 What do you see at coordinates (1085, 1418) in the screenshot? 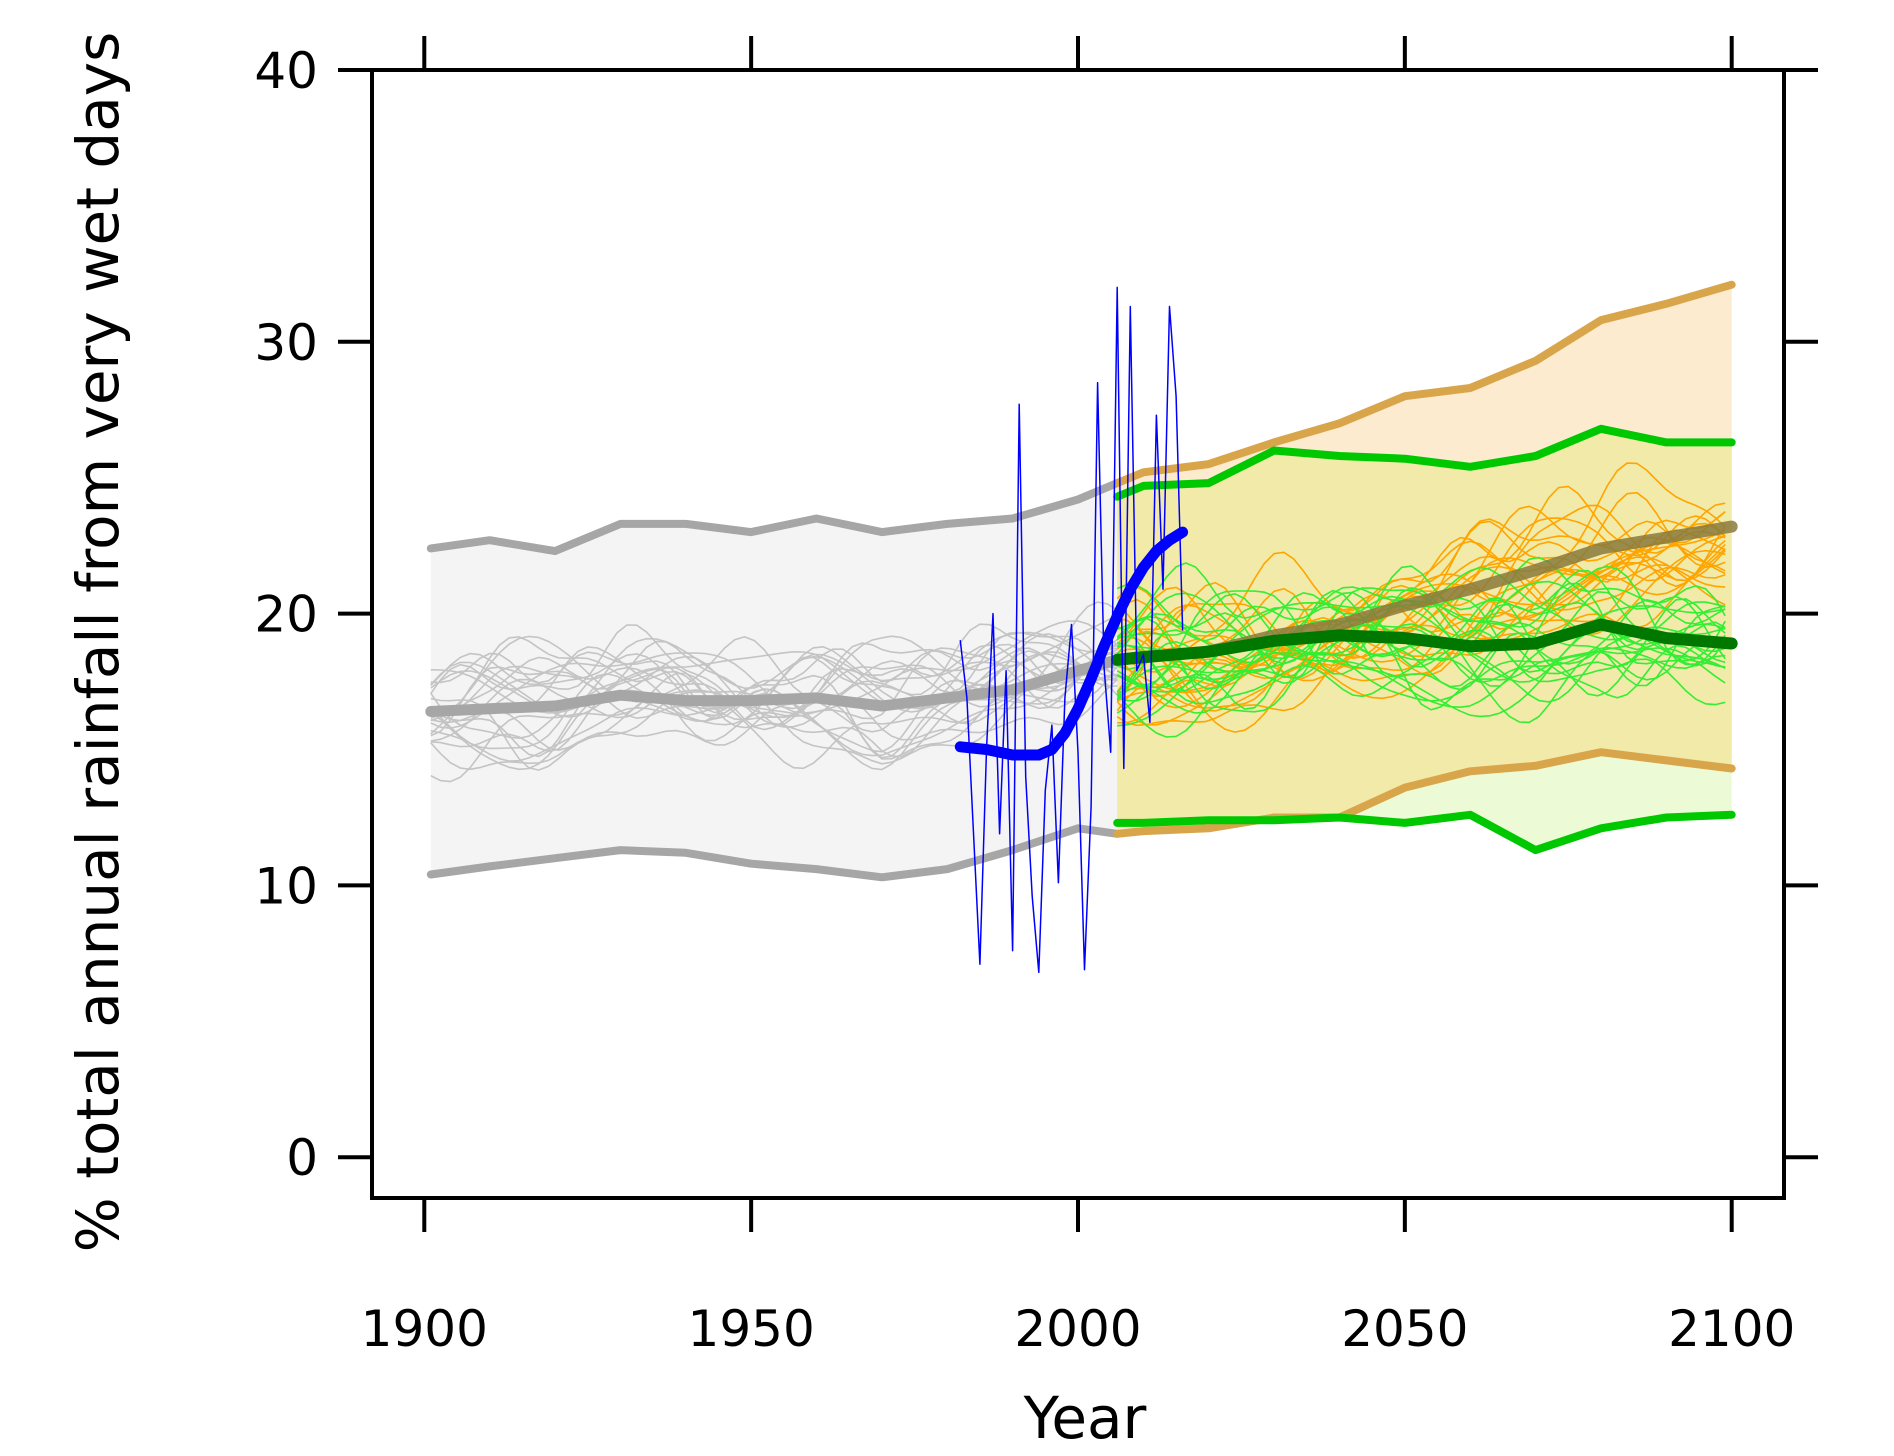
I see `x-axis-title: Year` at bounding box center [1085, 1418].